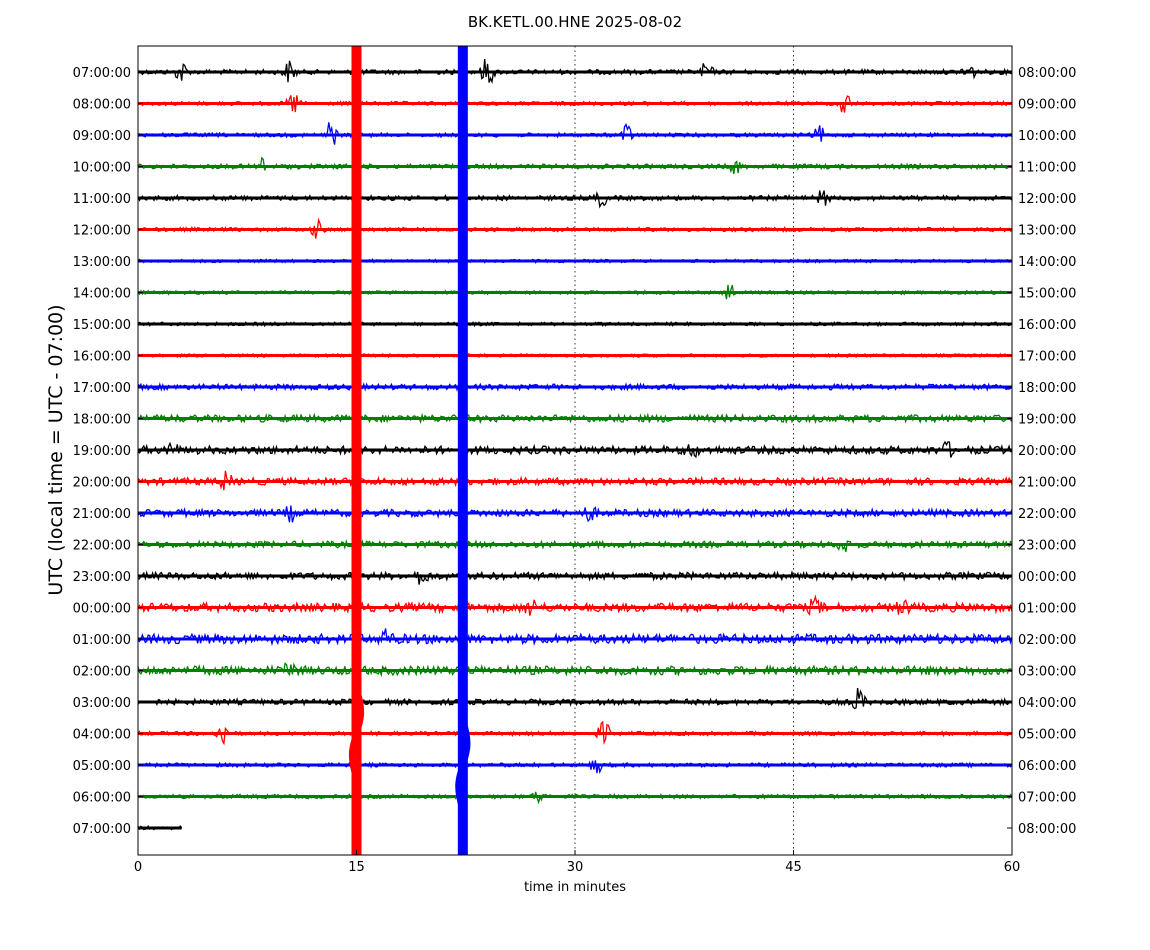 This screenshot has height=950, width=1150. I want to click on left-time-label: 05:00:00, so click(102, 766).